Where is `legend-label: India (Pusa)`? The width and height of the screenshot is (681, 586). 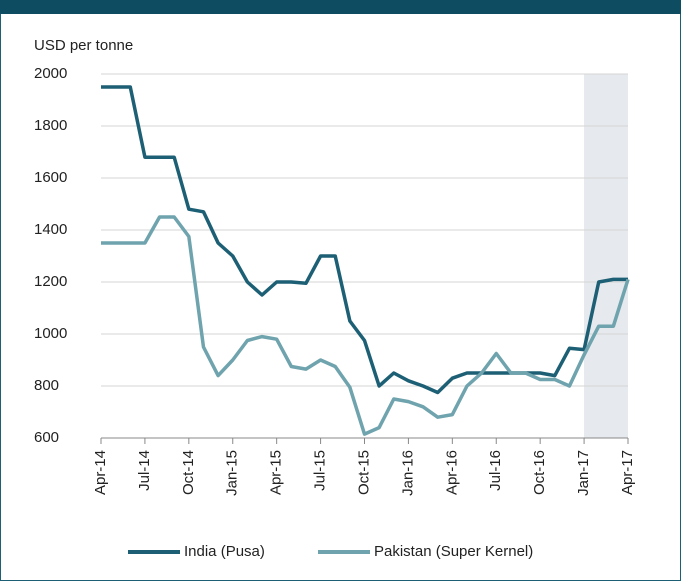 legend-label: India (Pusa) is located at coordinates (224, 551).